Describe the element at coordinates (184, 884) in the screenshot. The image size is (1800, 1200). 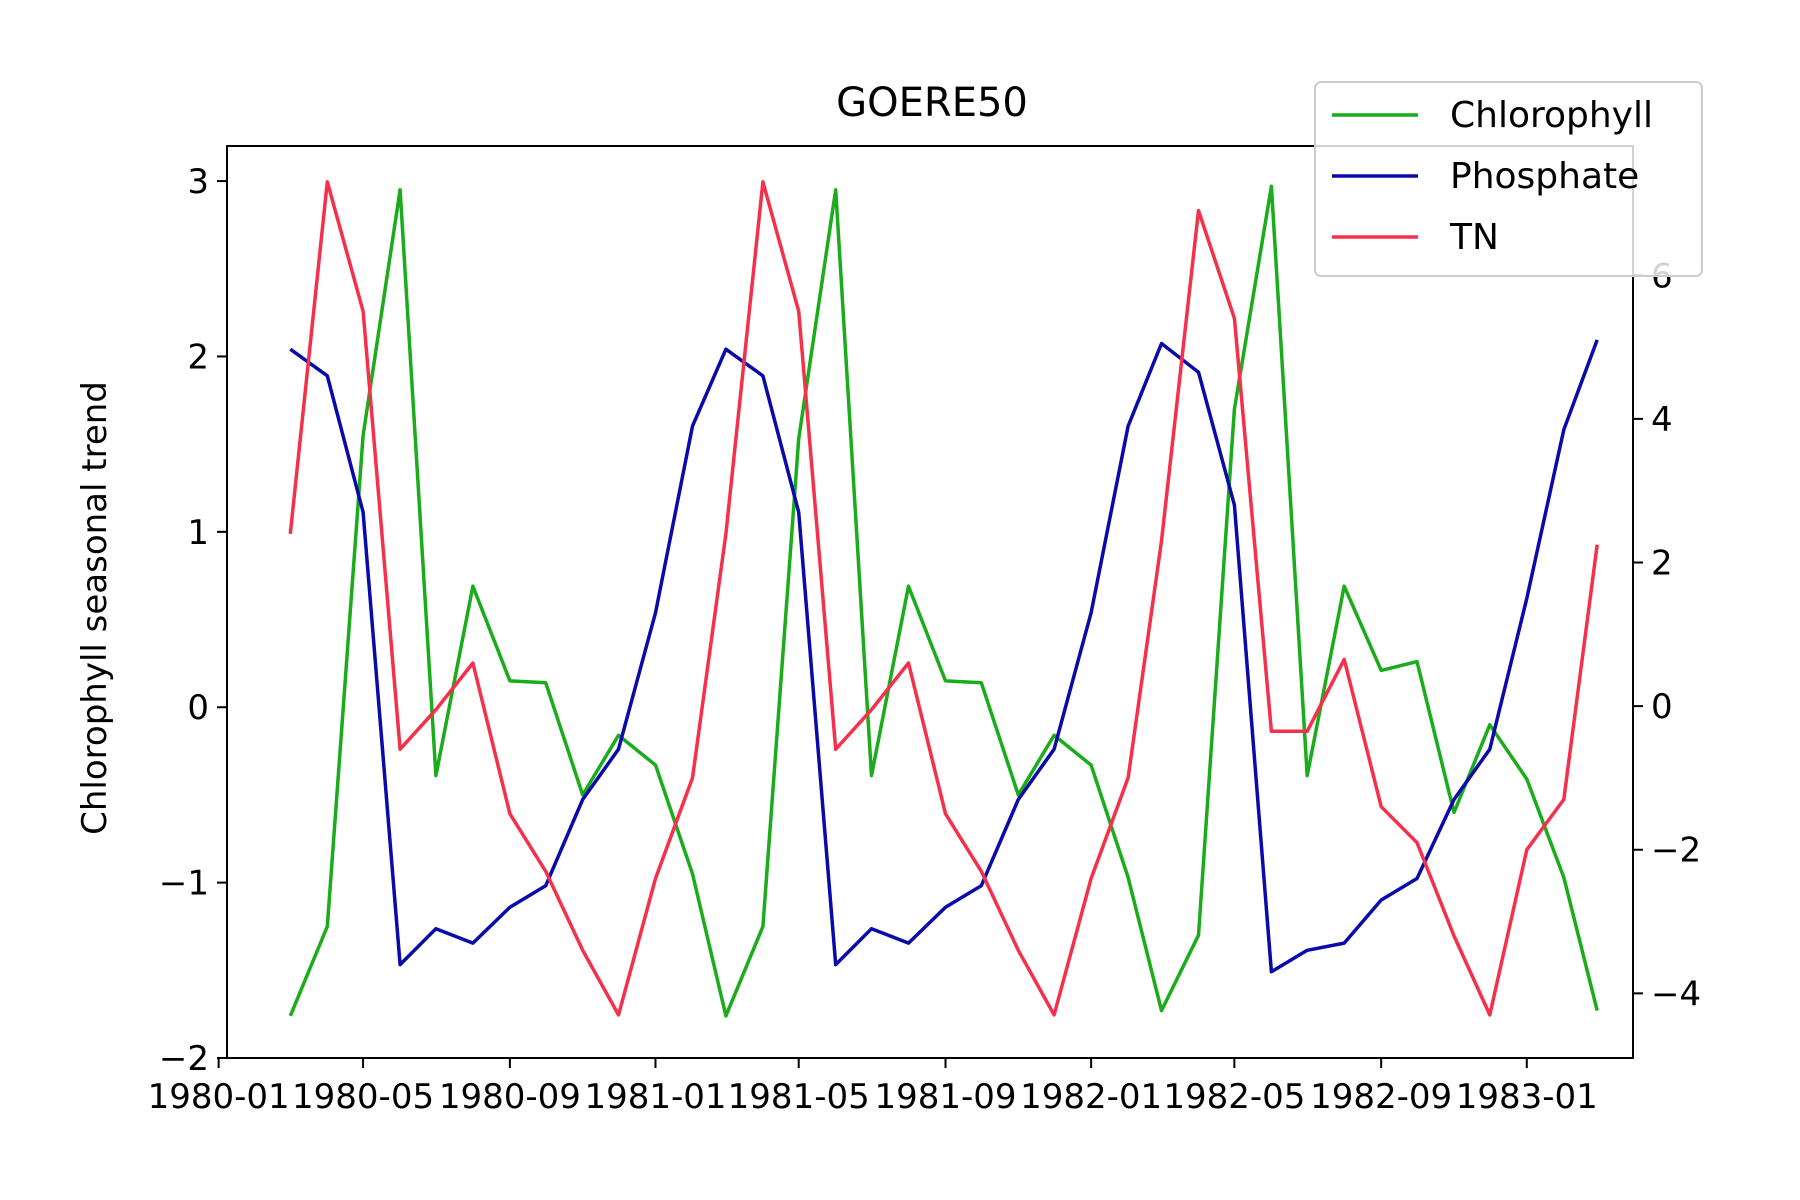
I see `y-left-tick-label: −1` at that location.